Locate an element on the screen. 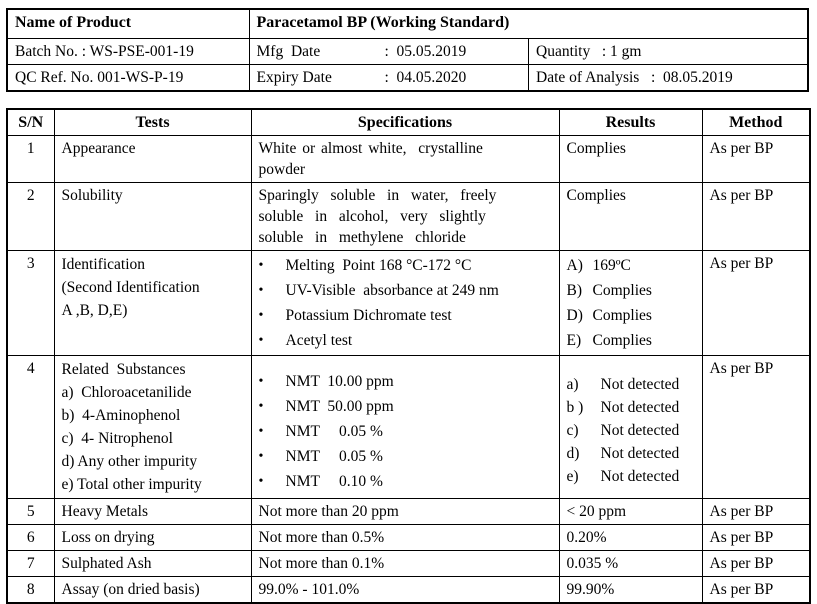 The width and height of the screenshot is (817, 604). spec-cell: Not more than 0.1% is located at coordinates (405, 564).